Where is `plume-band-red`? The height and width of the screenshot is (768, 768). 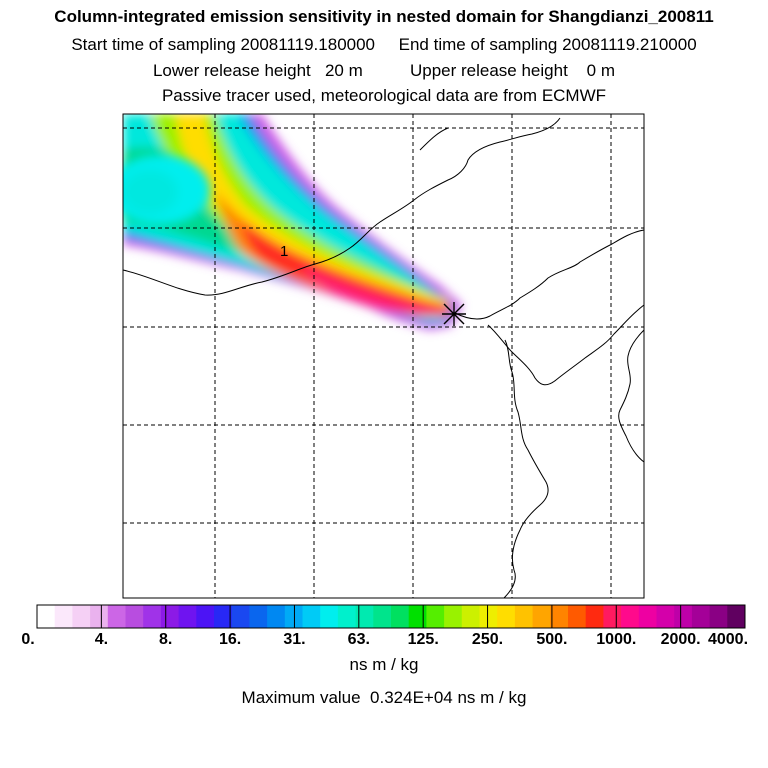
plume-band-red is located at coordinates (345, 267).